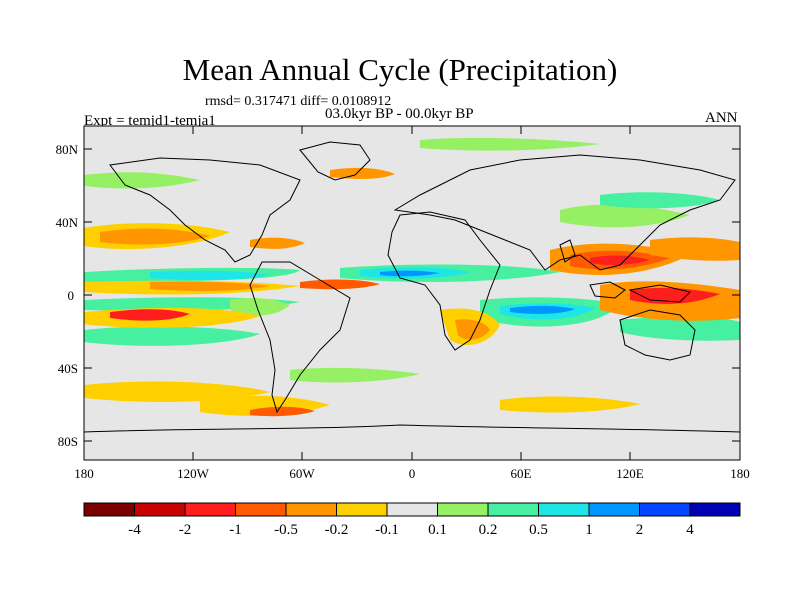  What do you see at coordinates (235, 530) in the screenshot?
I see `colorbar-label: -1` at bounding box center [235, 530].